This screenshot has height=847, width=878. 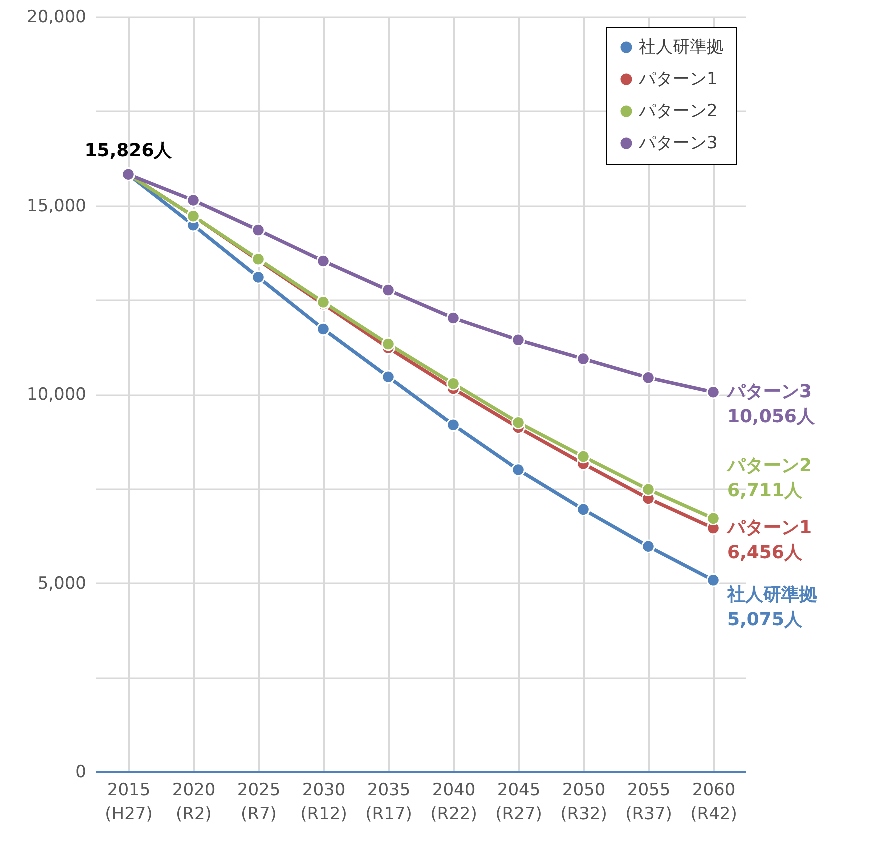 What do you see at coordinates (56, 395) in the screenshot?
I see `y-tick-label: 10,000` at bounding box center [56, 395].